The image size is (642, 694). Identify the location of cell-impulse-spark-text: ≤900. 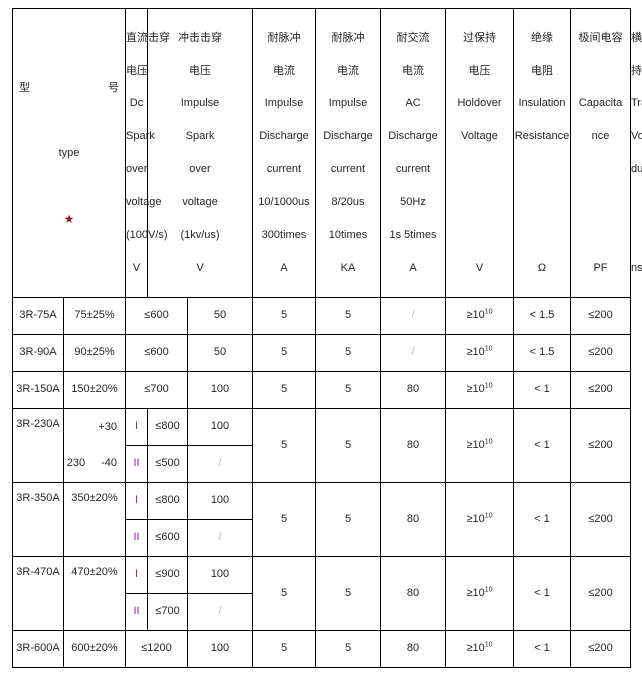
(167, 574).